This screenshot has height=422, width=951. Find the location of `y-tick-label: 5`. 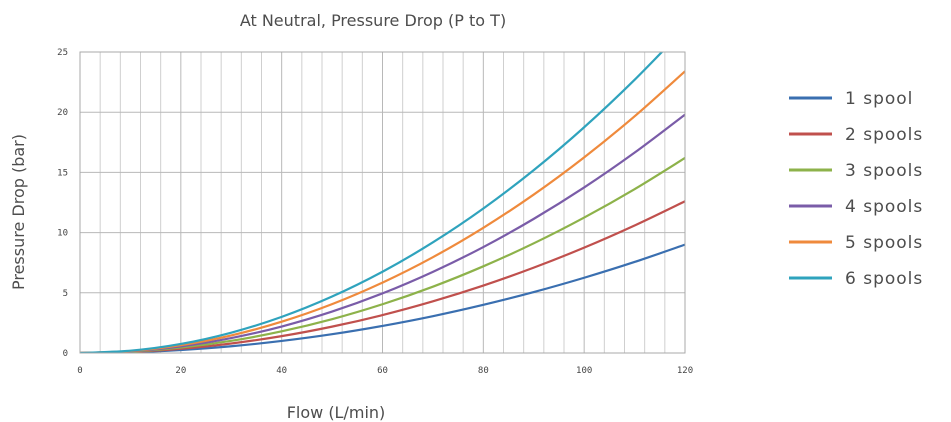

y-tick-label: 5 is located at coordinates (65, 294).